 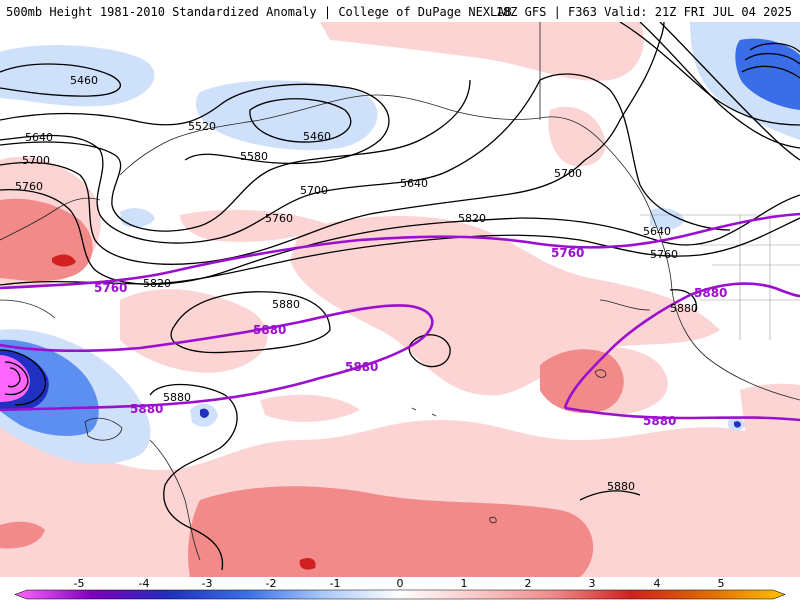 What do you see at coordinates (271, 583) in the screenshot?
I see `colorbar-tick: -2` at bounding box center [271, 583].